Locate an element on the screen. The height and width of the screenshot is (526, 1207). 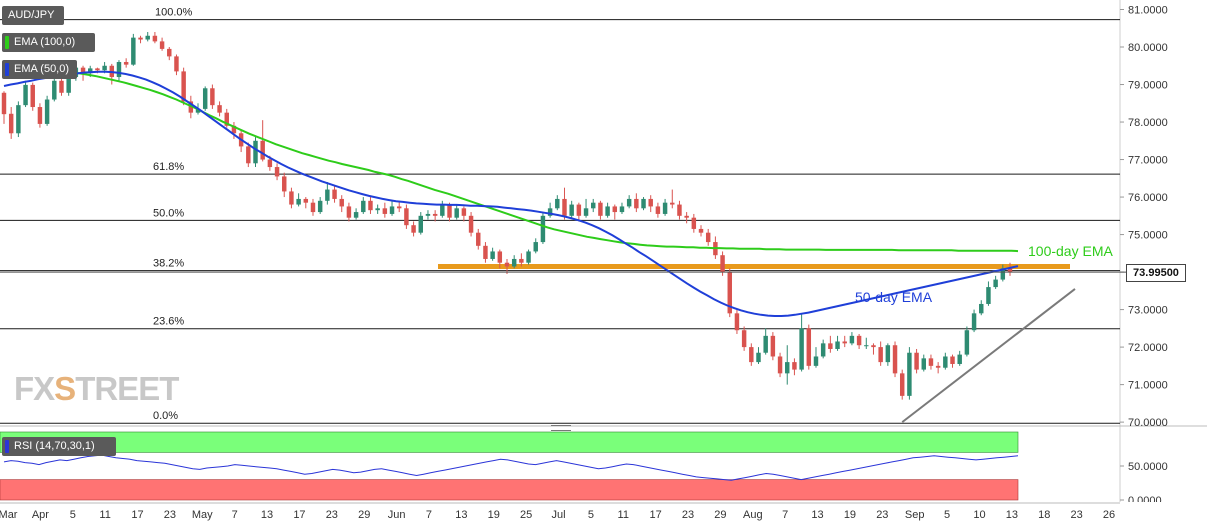
ema100-annotation: 100-day EMA is located at coordinates (1070, 251).